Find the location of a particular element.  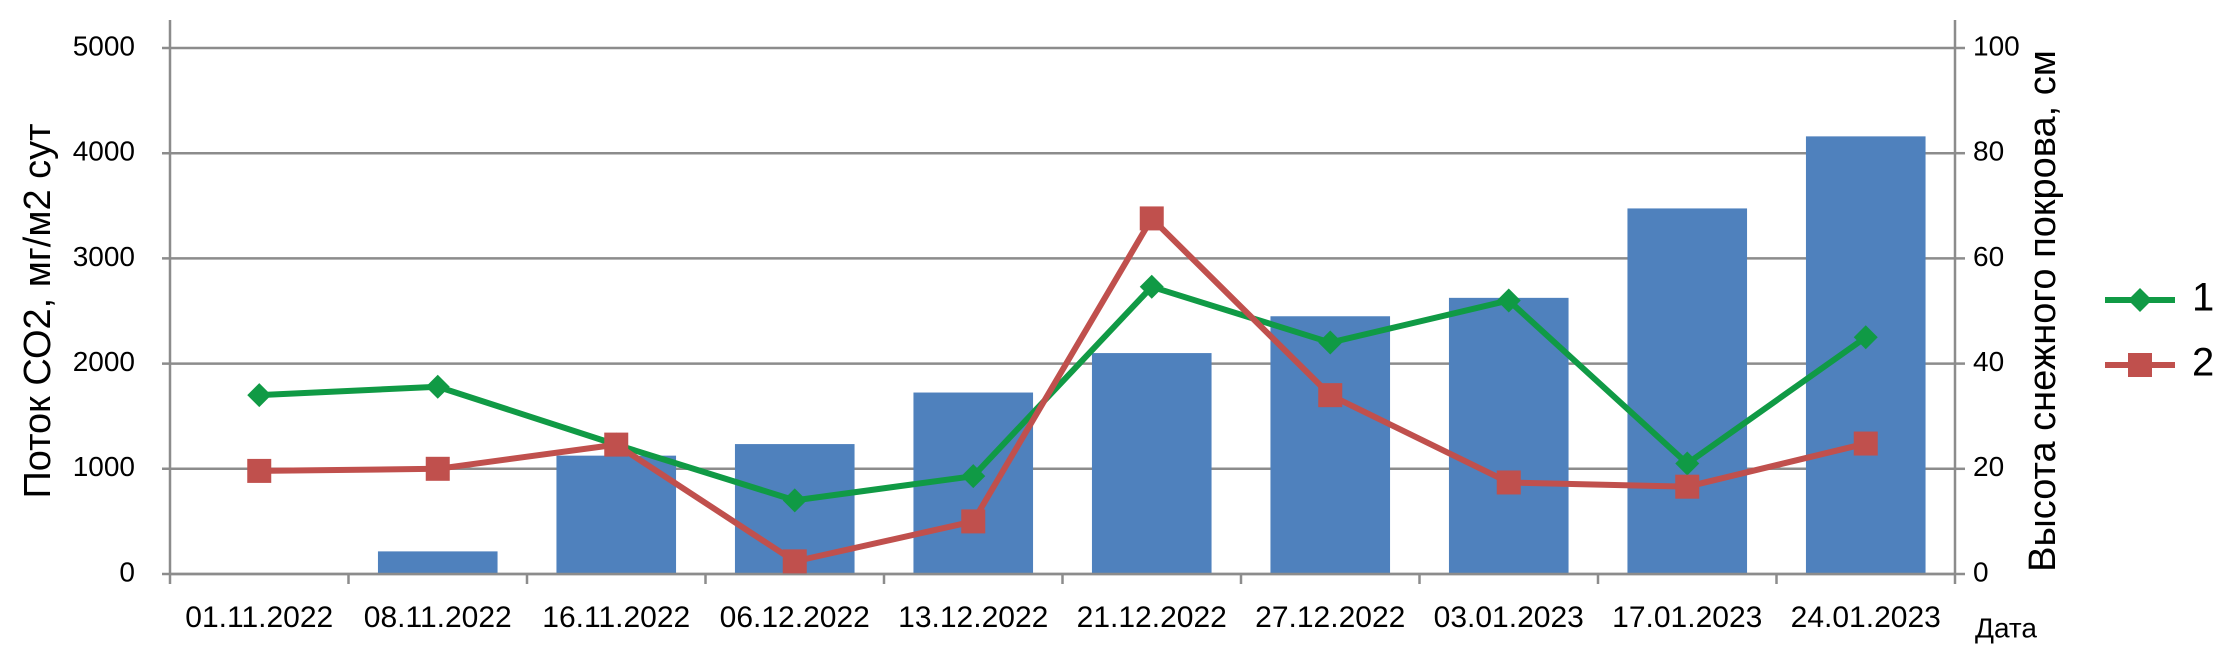

y2-tick-label: 100 is located at coordinates (1996, 45).